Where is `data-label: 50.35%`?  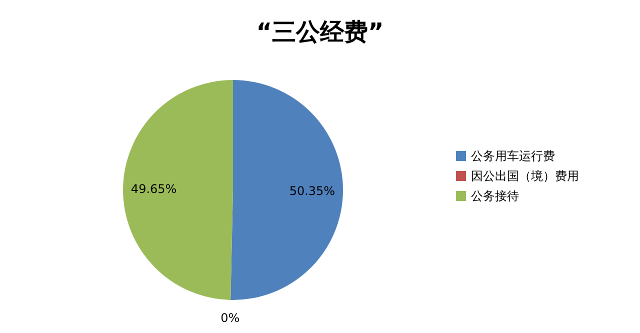
data-label: 50.35% is located at coordinates (312, 191).